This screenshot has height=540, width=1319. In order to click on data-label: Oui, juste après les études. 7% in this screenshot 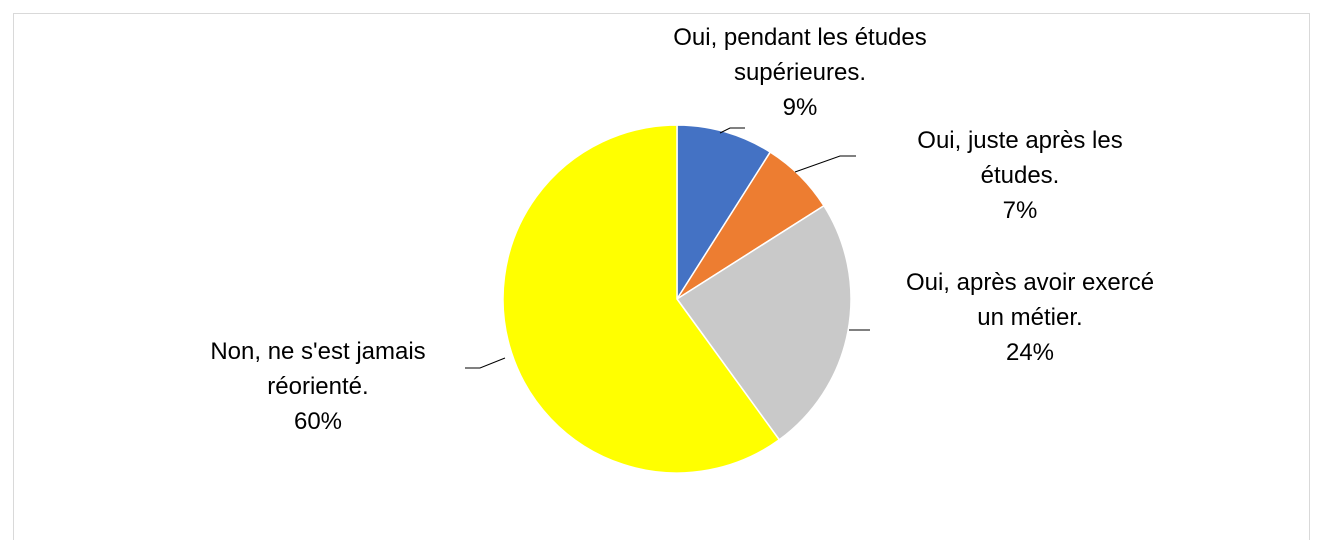, I will do `click(1020, 175)`.